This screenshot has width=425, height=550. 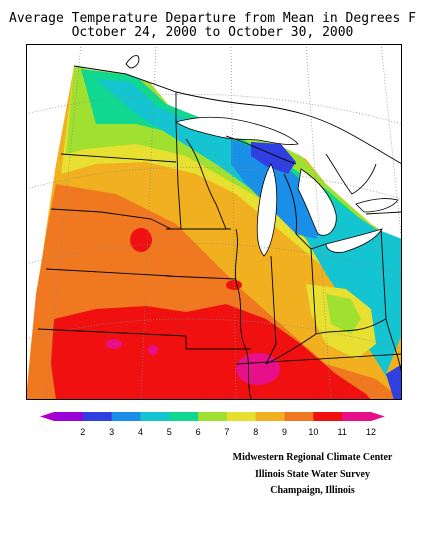 What do you see at coordinates (284, 432) in the screenshot?
I see `legend-tick-label: 9` at bounding box center [284, 432].